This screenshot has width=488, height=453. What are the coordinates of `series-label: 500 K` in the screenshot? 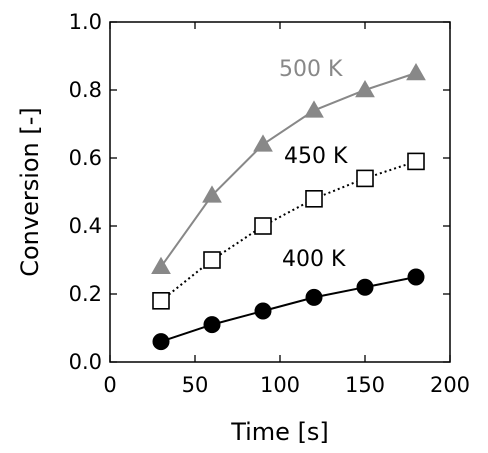 It's located at (311, 69).